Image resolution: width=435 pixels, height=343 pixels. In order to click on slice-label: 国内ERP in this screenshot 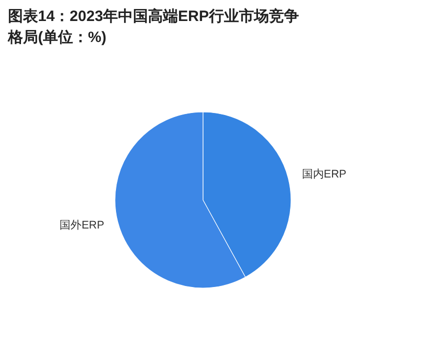, I will do `click(324, 174)`.